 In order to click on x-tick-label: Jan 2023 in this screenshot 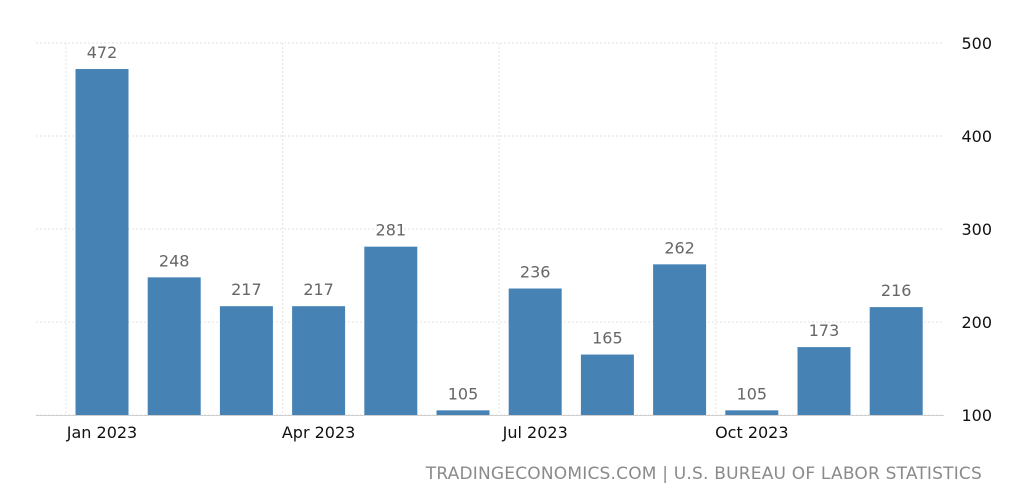, I will do `click(101, 432)`.